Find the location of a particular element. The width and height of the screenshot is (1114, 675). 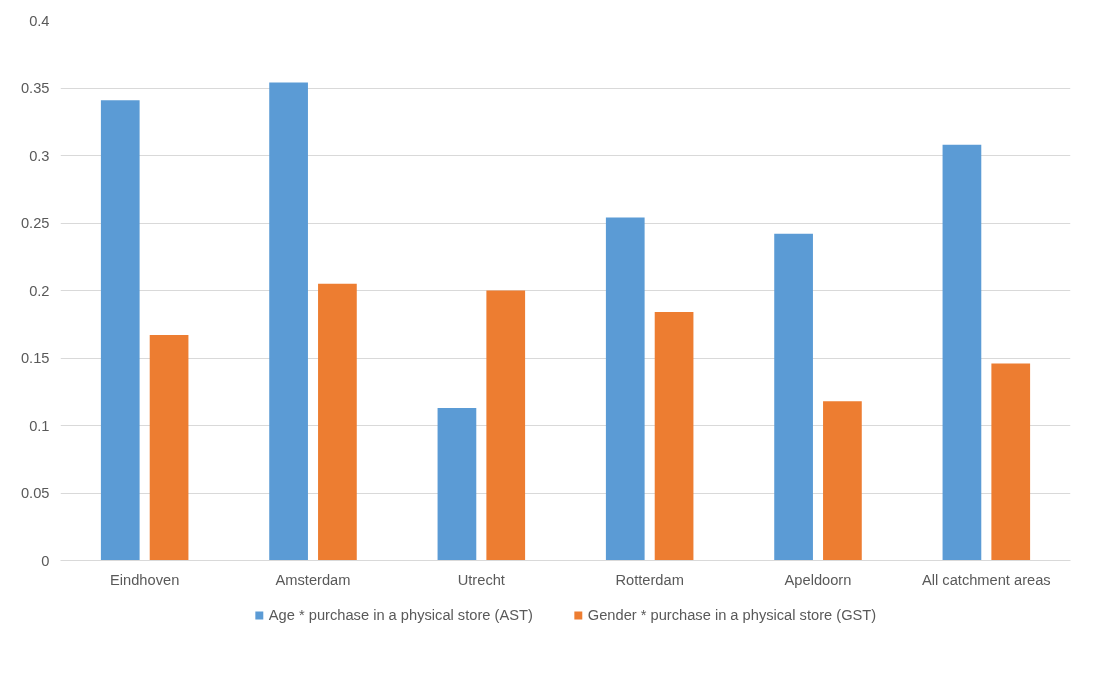

y-tick-label: 0.05 is located at coordinates (35, 493).